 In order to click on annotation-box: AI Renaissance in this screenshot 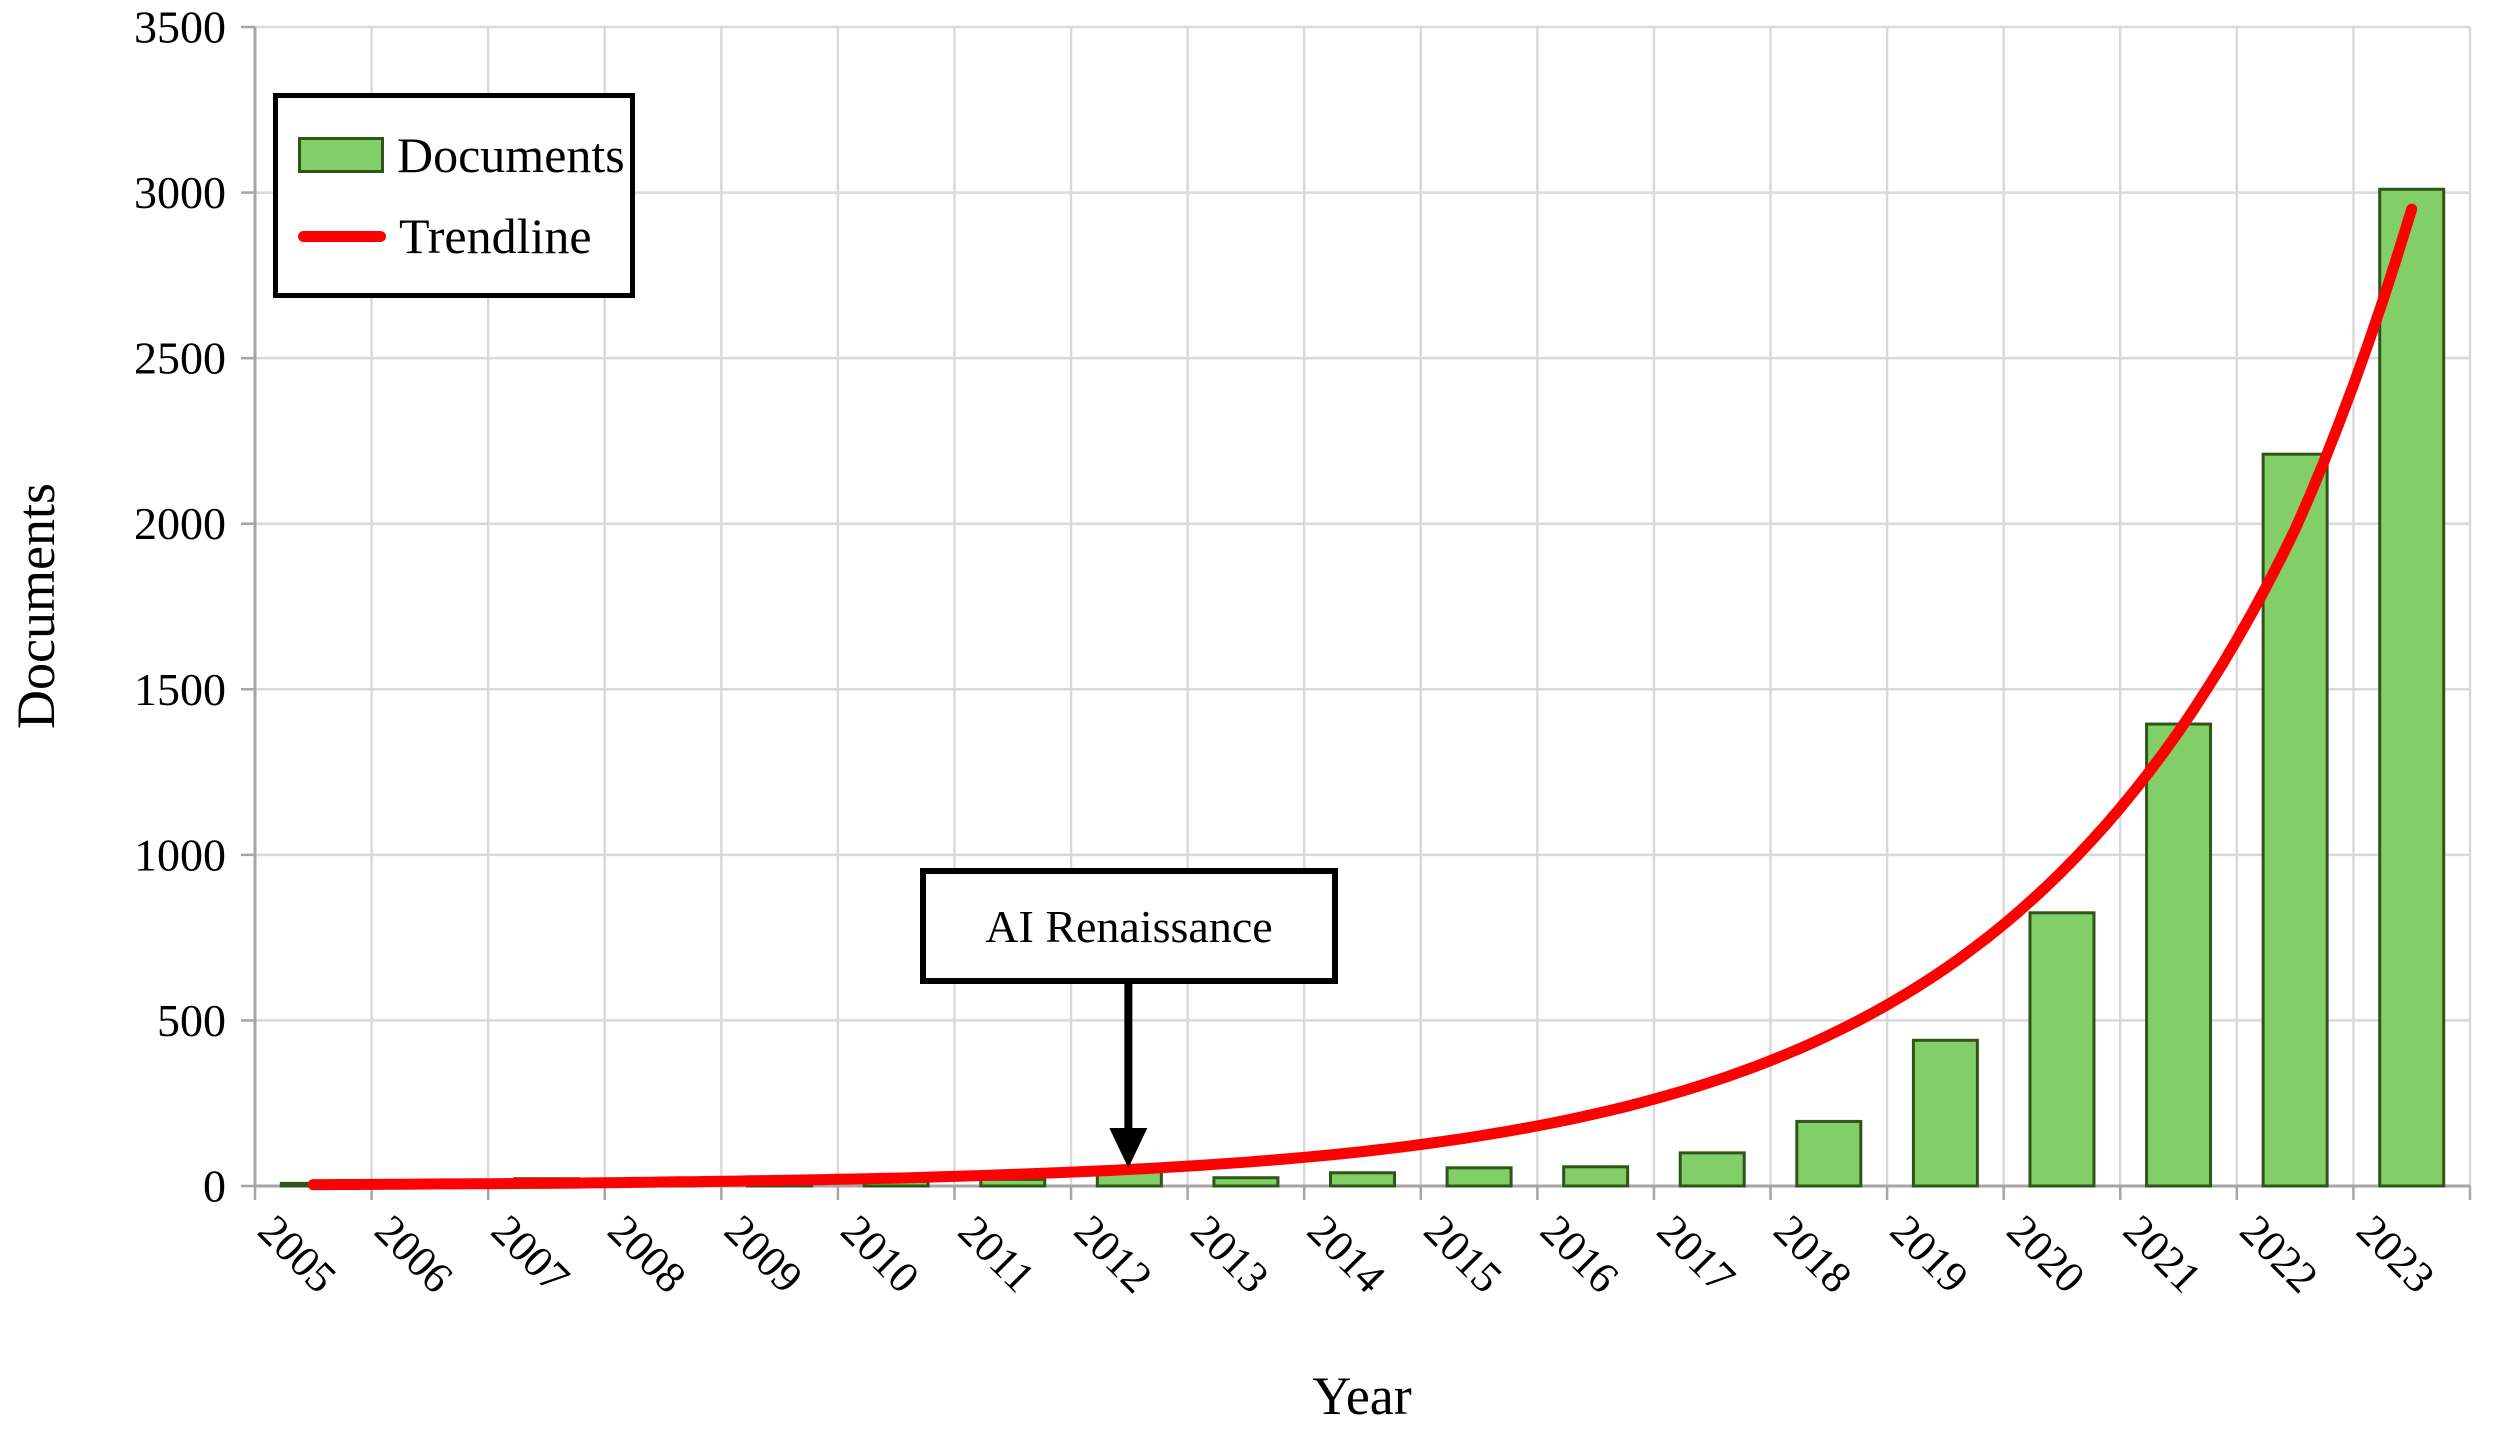, I will do `click(1129, 926)`.